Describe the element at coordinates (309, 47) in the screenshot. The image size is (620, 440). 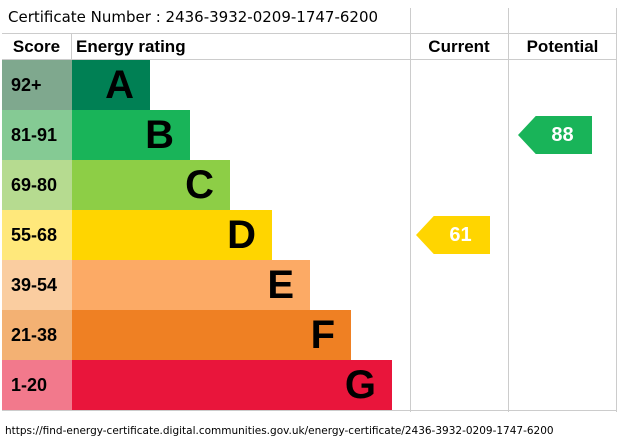
I see `table-header-row: Score Energy rating Current Potential` at that location.